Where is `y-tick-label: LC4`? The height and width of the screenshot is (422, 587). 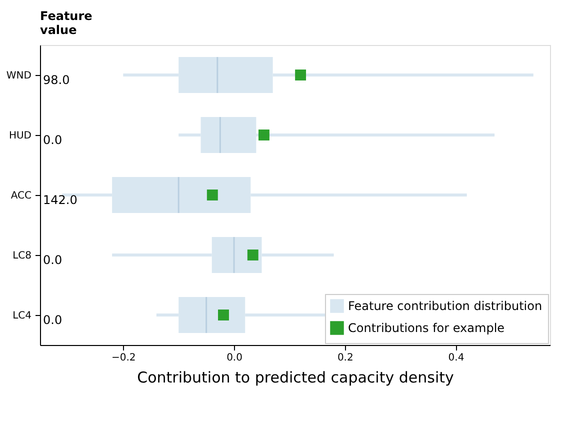 y-tick-label: LC4 is located at coordinates (22, 316).